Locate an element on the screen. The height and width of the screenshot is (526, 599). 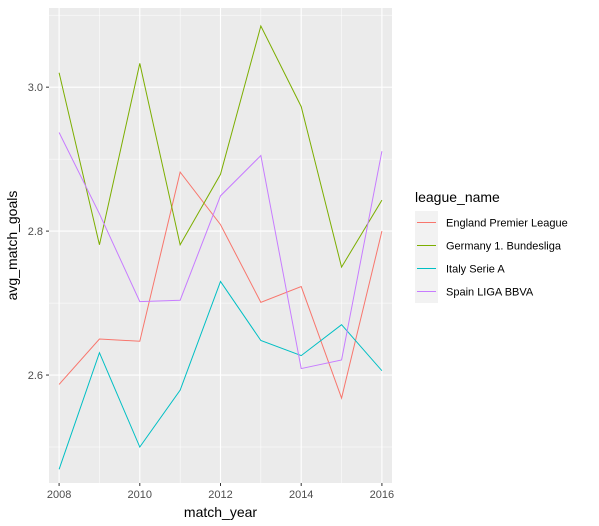
legend-label: Italy Serie A is located at coordinates (475, 270).